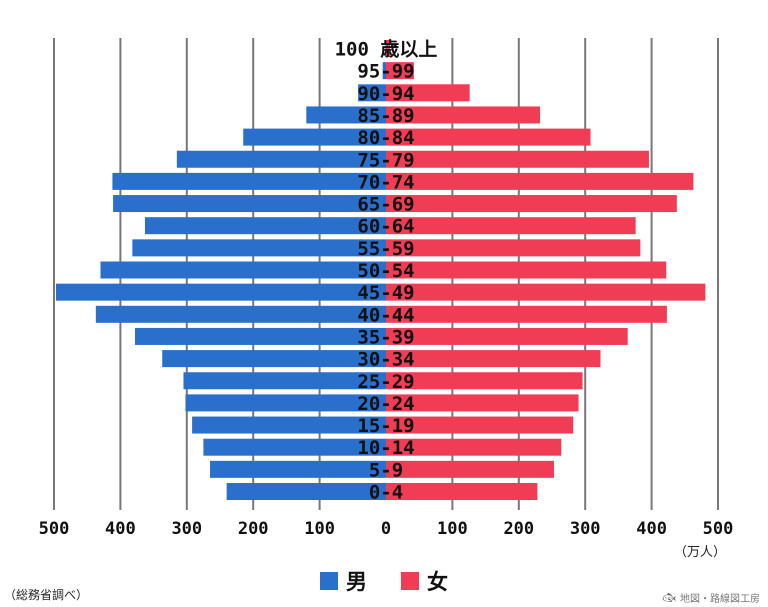 This screenshot has height=607, width=768. I want to click on legend-swatch-male, so click(329, 581).